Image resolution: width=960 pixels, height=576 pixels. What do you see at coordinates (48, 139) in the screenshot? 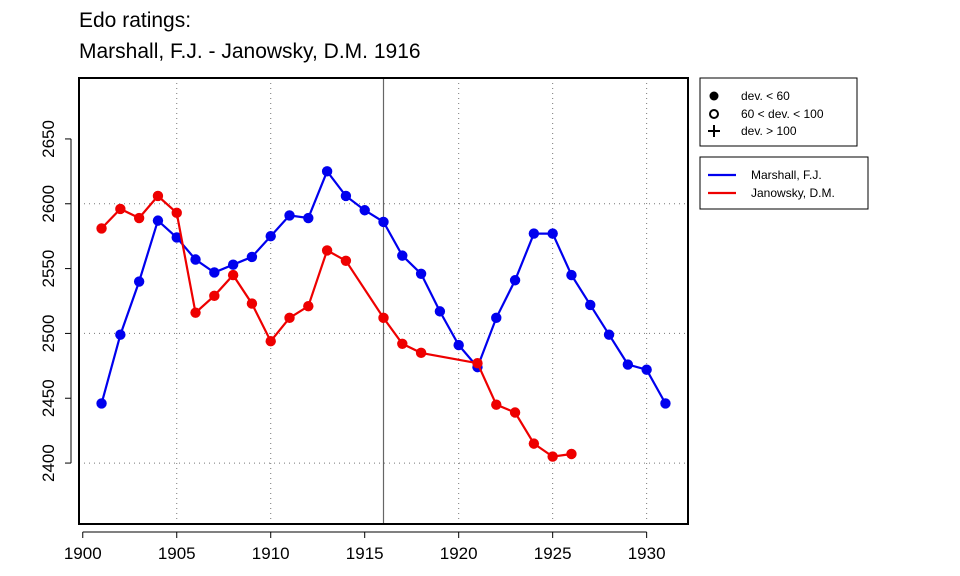
I see `y-tick-label: 2650` at bounding box center [48, 139].